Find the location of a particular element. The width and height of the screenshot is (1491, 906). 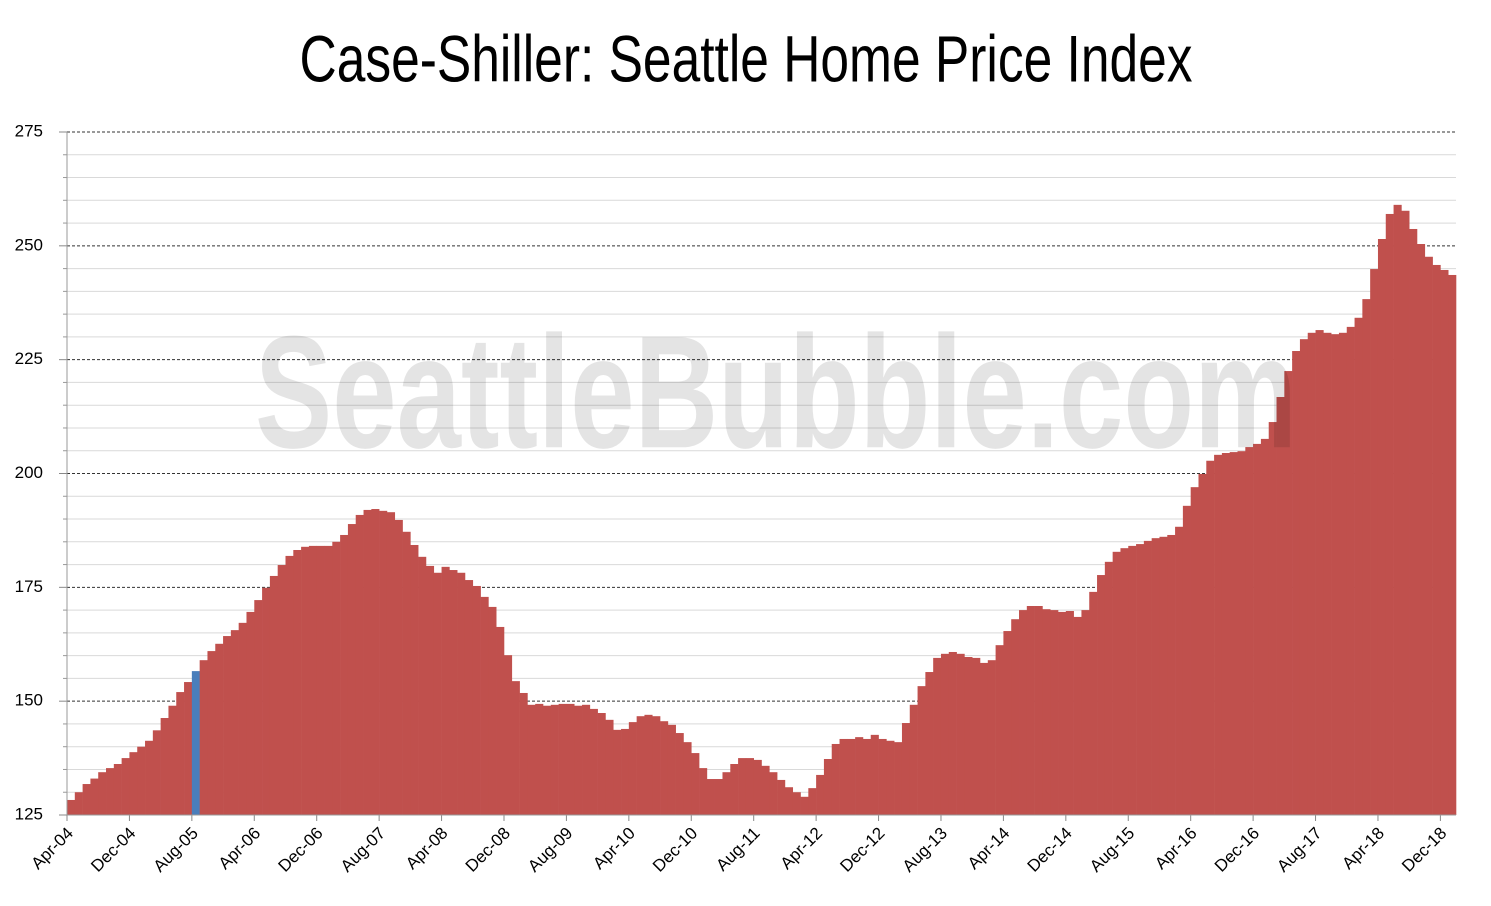

x-tick-label: Aug-05 is located at coordinates (176, 850).